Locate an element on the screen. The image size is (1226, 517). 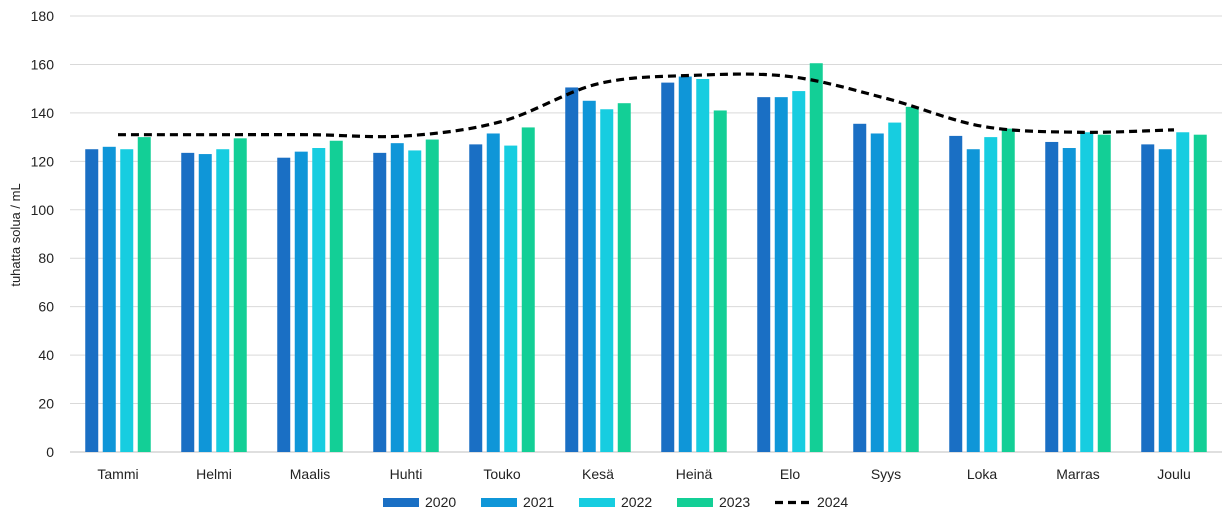
bar-2020-Kesä is located at coordinates (572, 269).